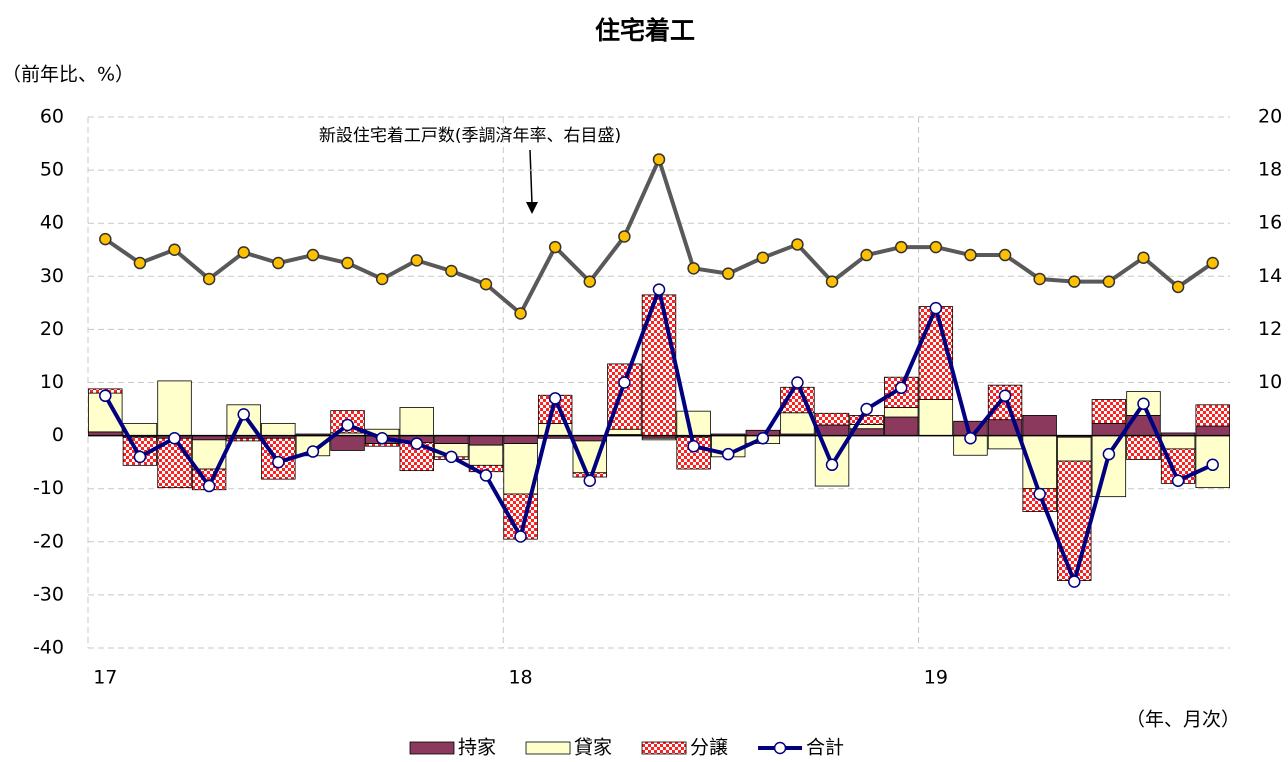  I want to click on y-tick-label: -30, so click(48, 594).